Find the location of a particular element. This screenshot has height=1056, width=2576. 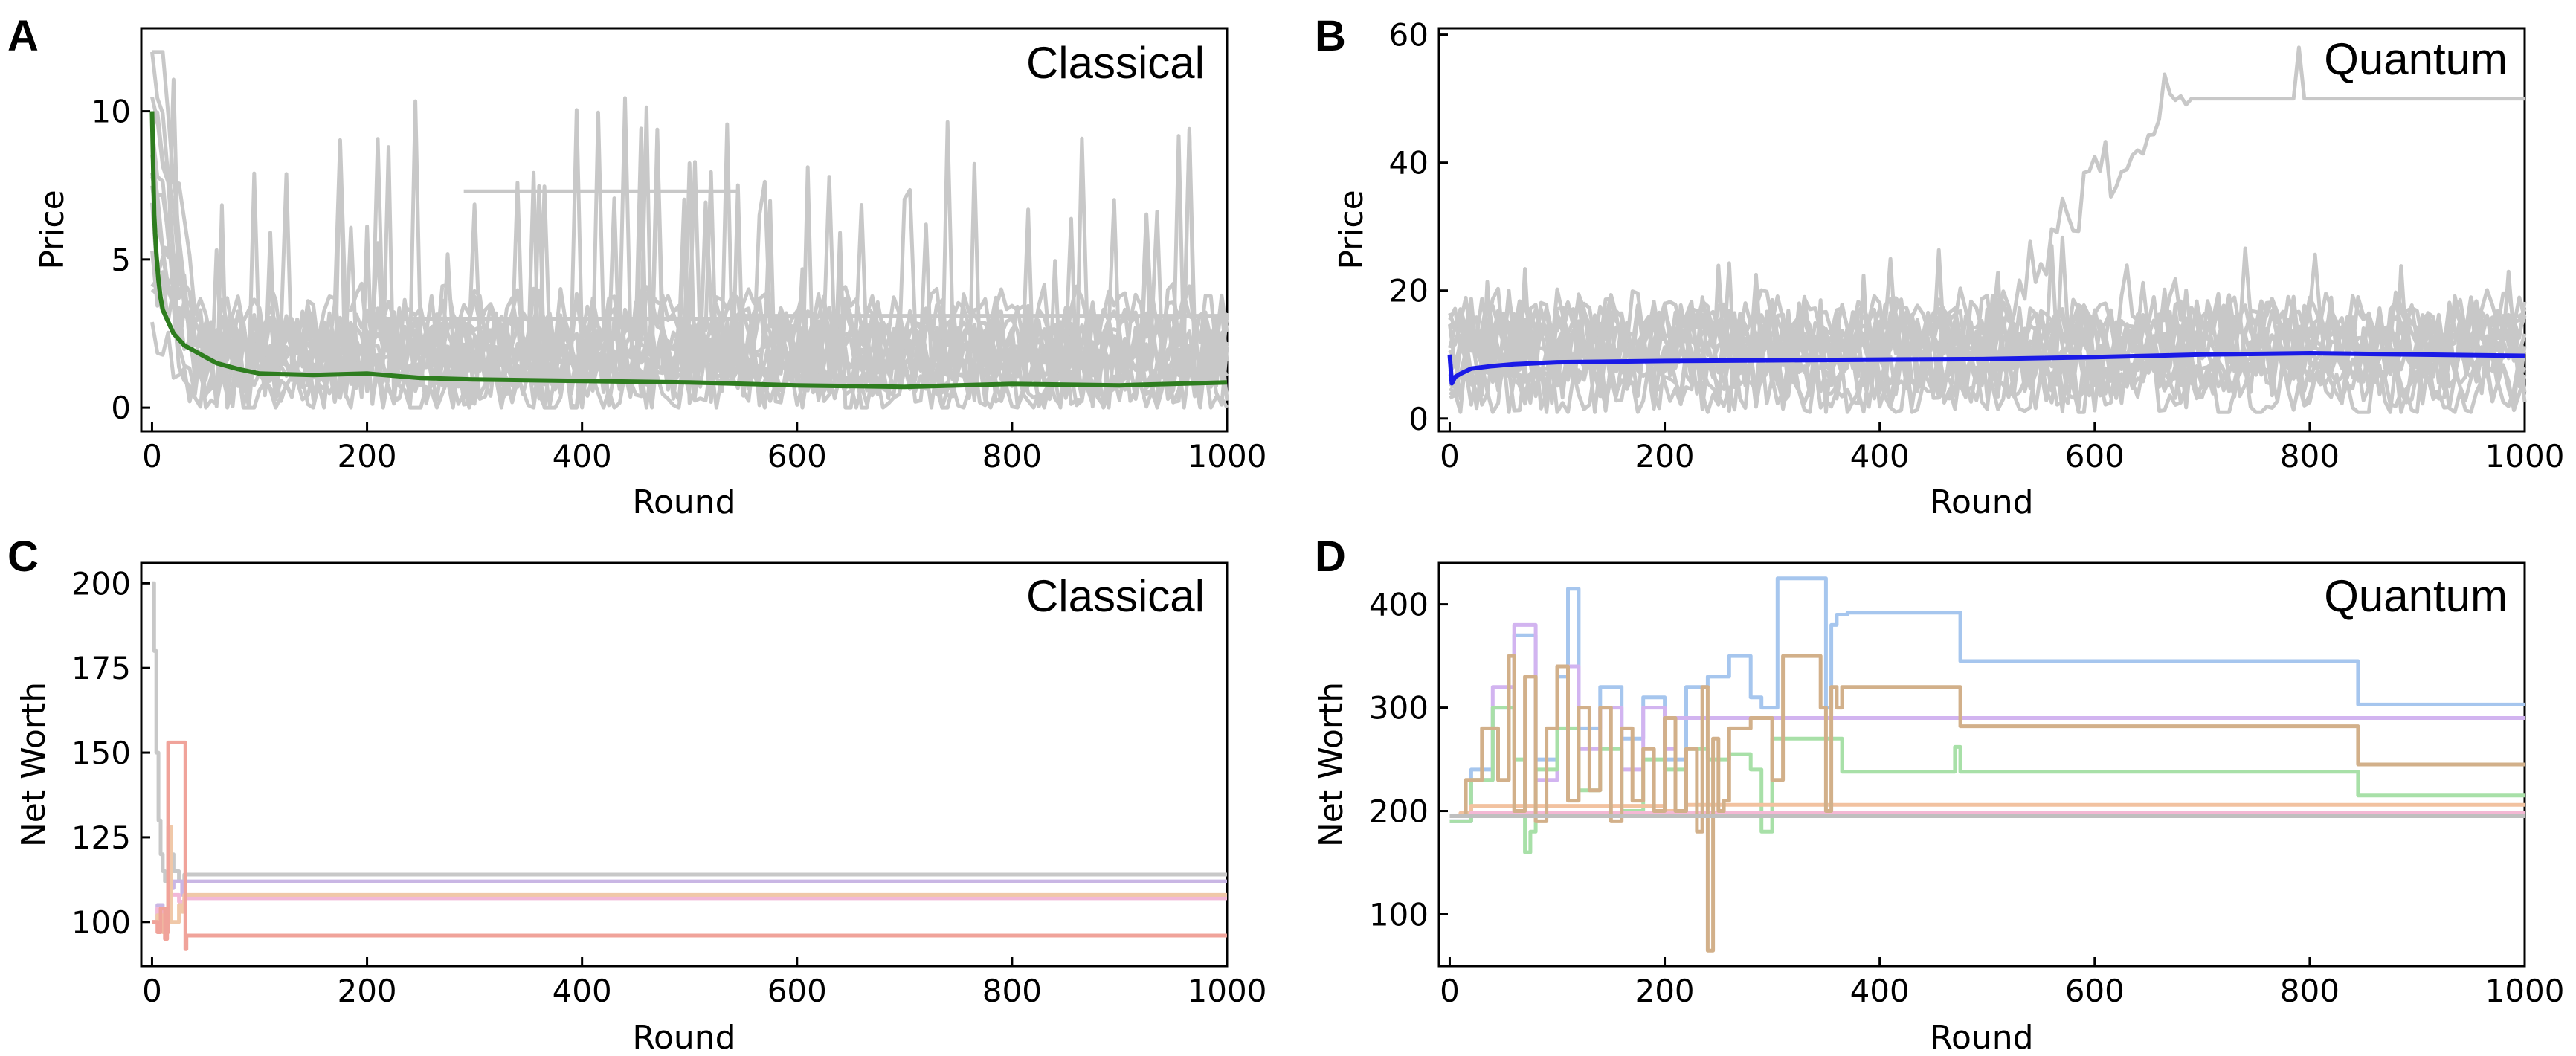

panel-a-x-tick-label: 800 is located at coordinates (1012, 456).